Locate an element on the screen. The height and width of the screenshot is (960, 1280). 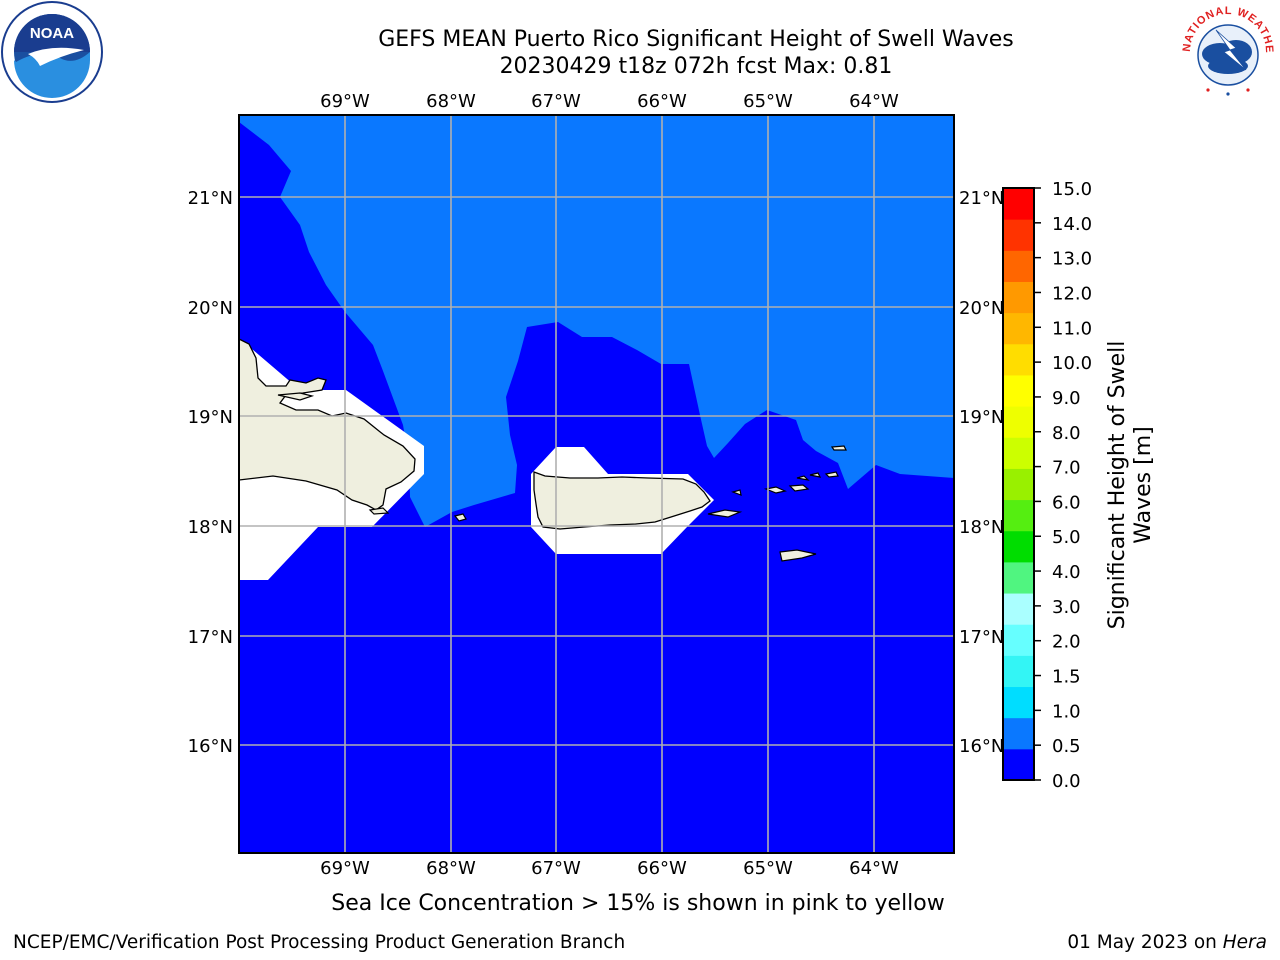
colorbar-tick-label: 1.5 is located at coordinates (1066, 677).